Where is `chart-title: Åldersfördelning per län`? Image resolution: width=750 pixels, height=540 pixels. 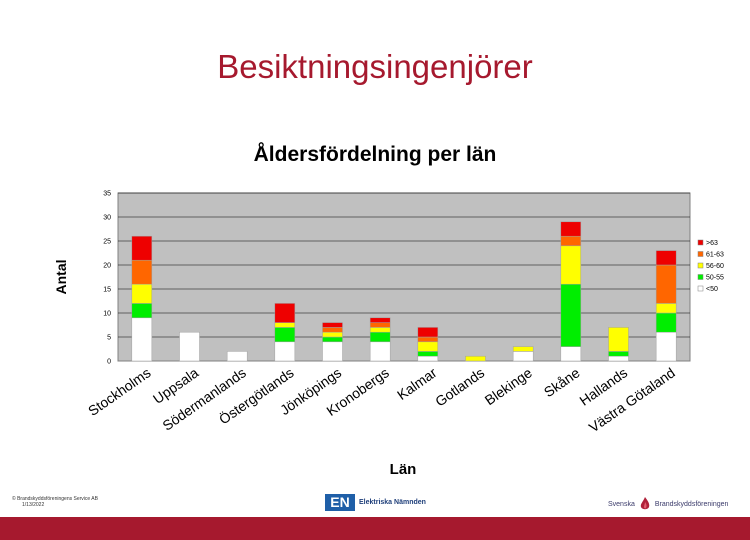 chart-title: Åldersfördelning per län is located at coordinates (375, 154).